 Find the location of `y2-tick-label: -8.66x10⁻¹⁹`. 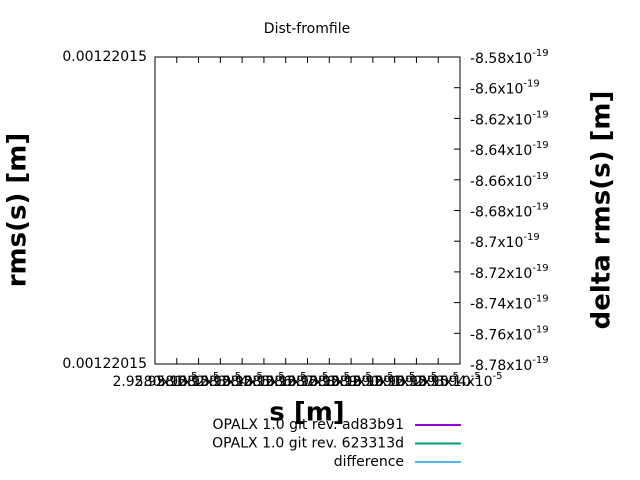

y2-tick-label: -8.66x10⁻¹⁹ is located at coordinates (509, 180).